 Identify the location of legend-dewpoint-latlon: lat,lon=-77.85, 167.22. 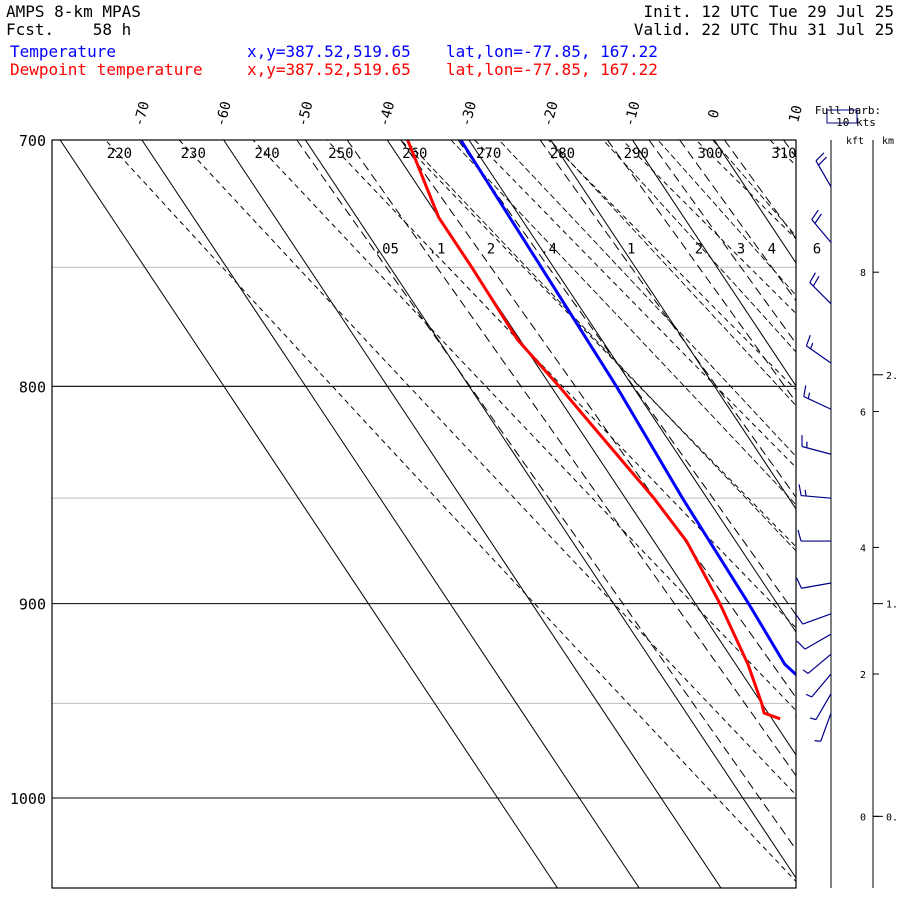
(552, 69).